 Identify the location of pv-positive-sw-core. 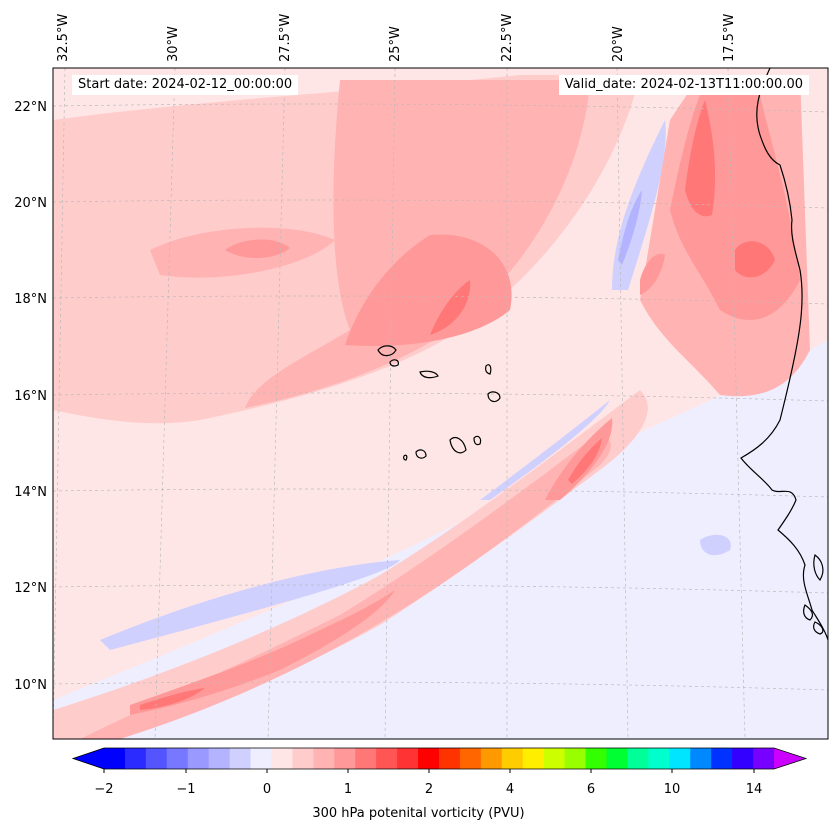
(262, 652).